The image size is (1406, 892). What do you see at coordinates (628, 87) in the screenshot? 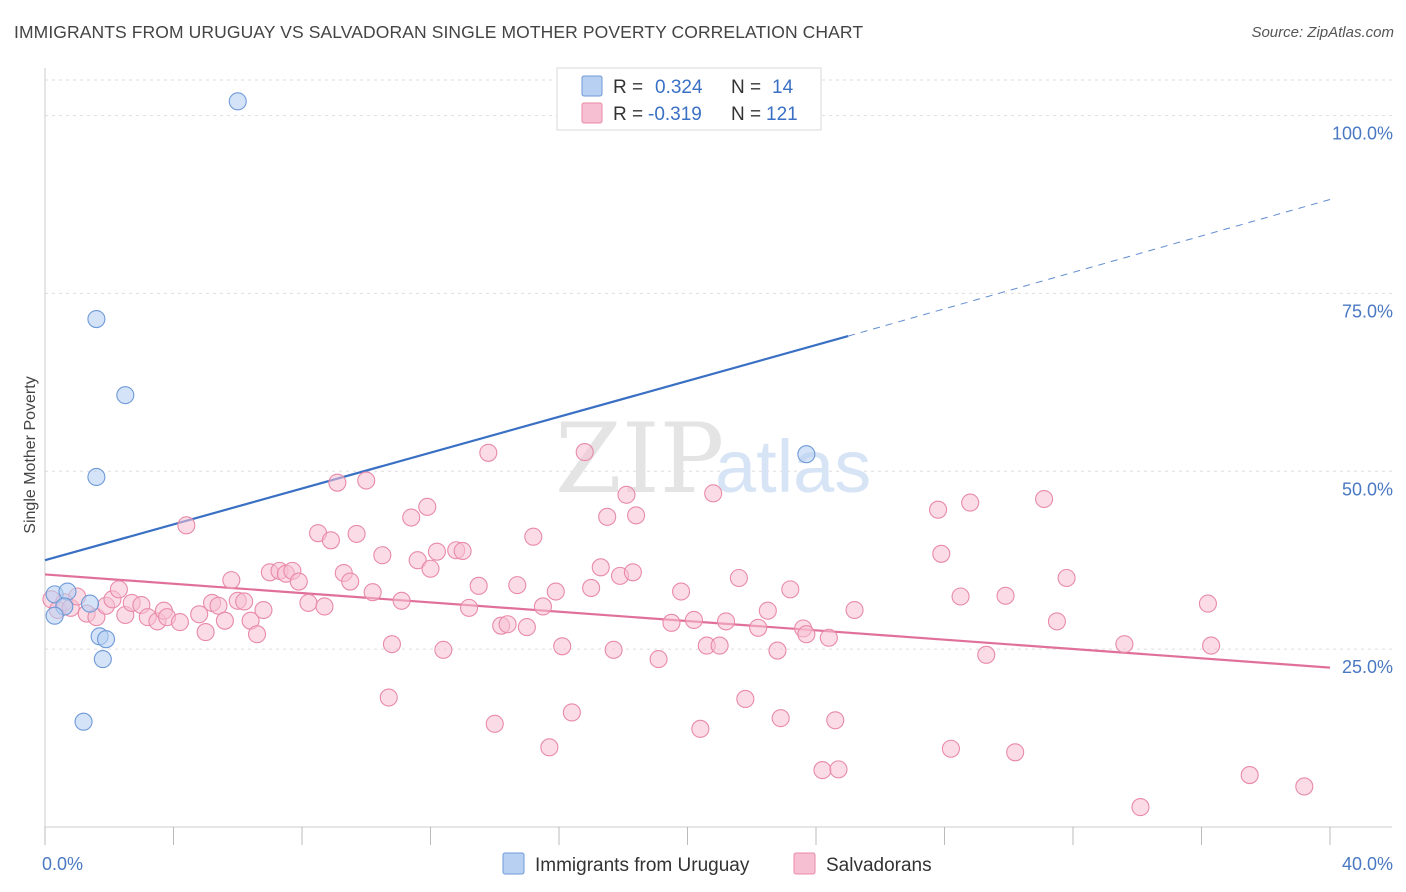
I see `legend-r-label-1: R =` at bounding box center [628, 87].